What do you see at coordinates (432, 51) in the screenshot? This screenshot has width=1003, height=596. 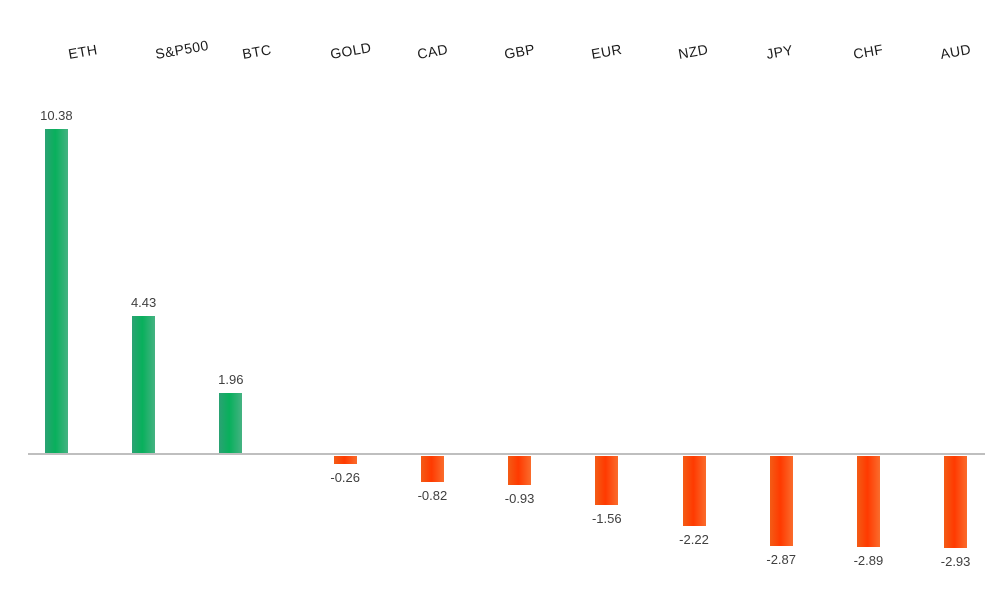 I see `category-label-cad: CAD` at bounding box center [432, 51].